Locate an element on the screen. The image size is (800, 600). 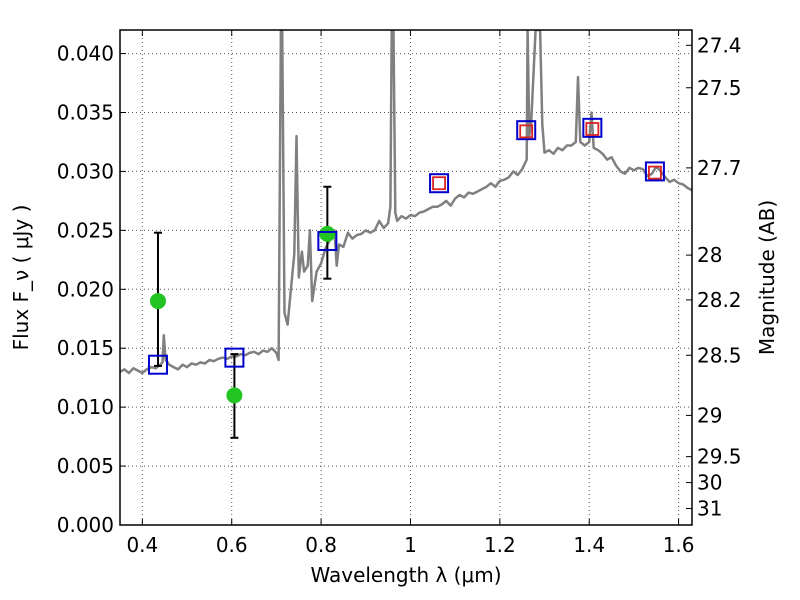
x-tick-label: 0.4 is located at coordinates (142, 545).